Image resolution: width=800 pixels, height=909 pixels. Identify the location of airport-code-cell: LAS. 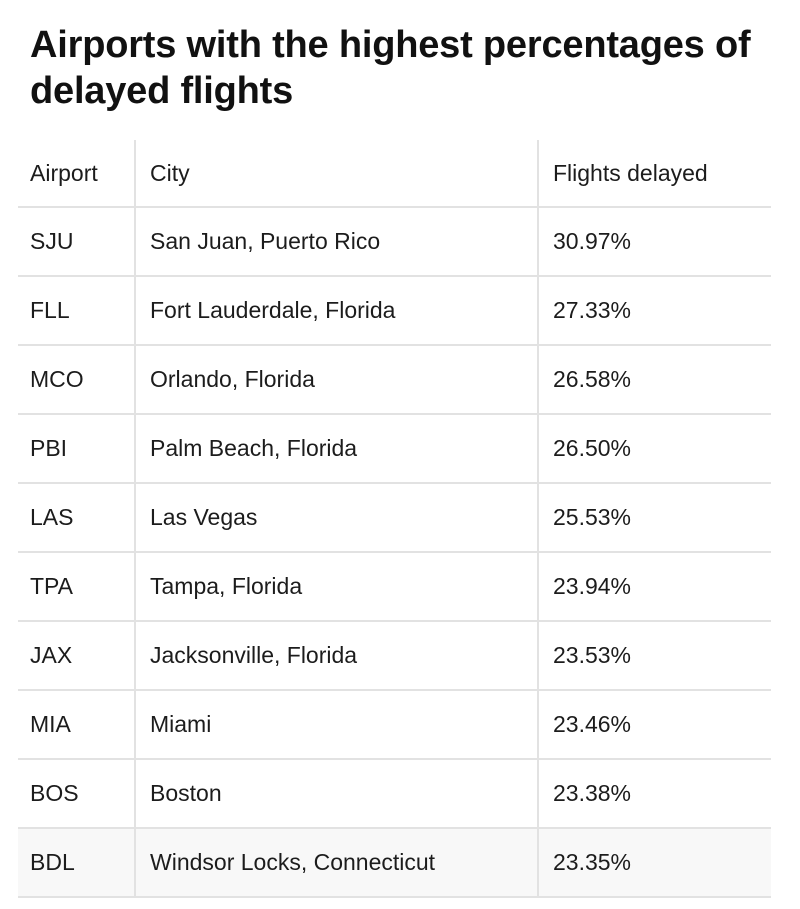
(77, 518).